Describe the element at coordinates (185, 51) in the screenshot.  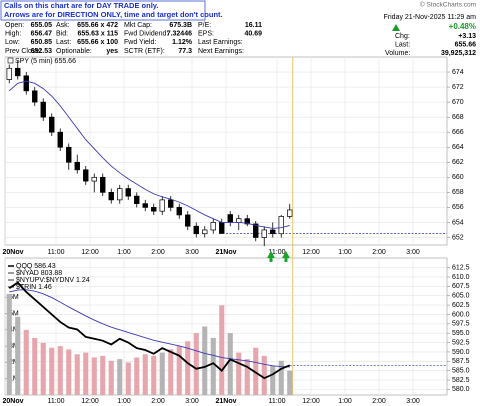
I see `quote-value: 77.3` at that location.